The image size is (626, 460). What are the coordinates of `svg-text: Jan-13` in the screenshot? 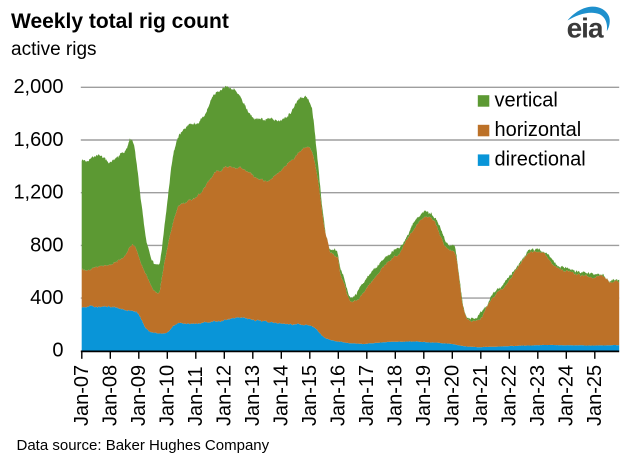 It's located at (253, 395).